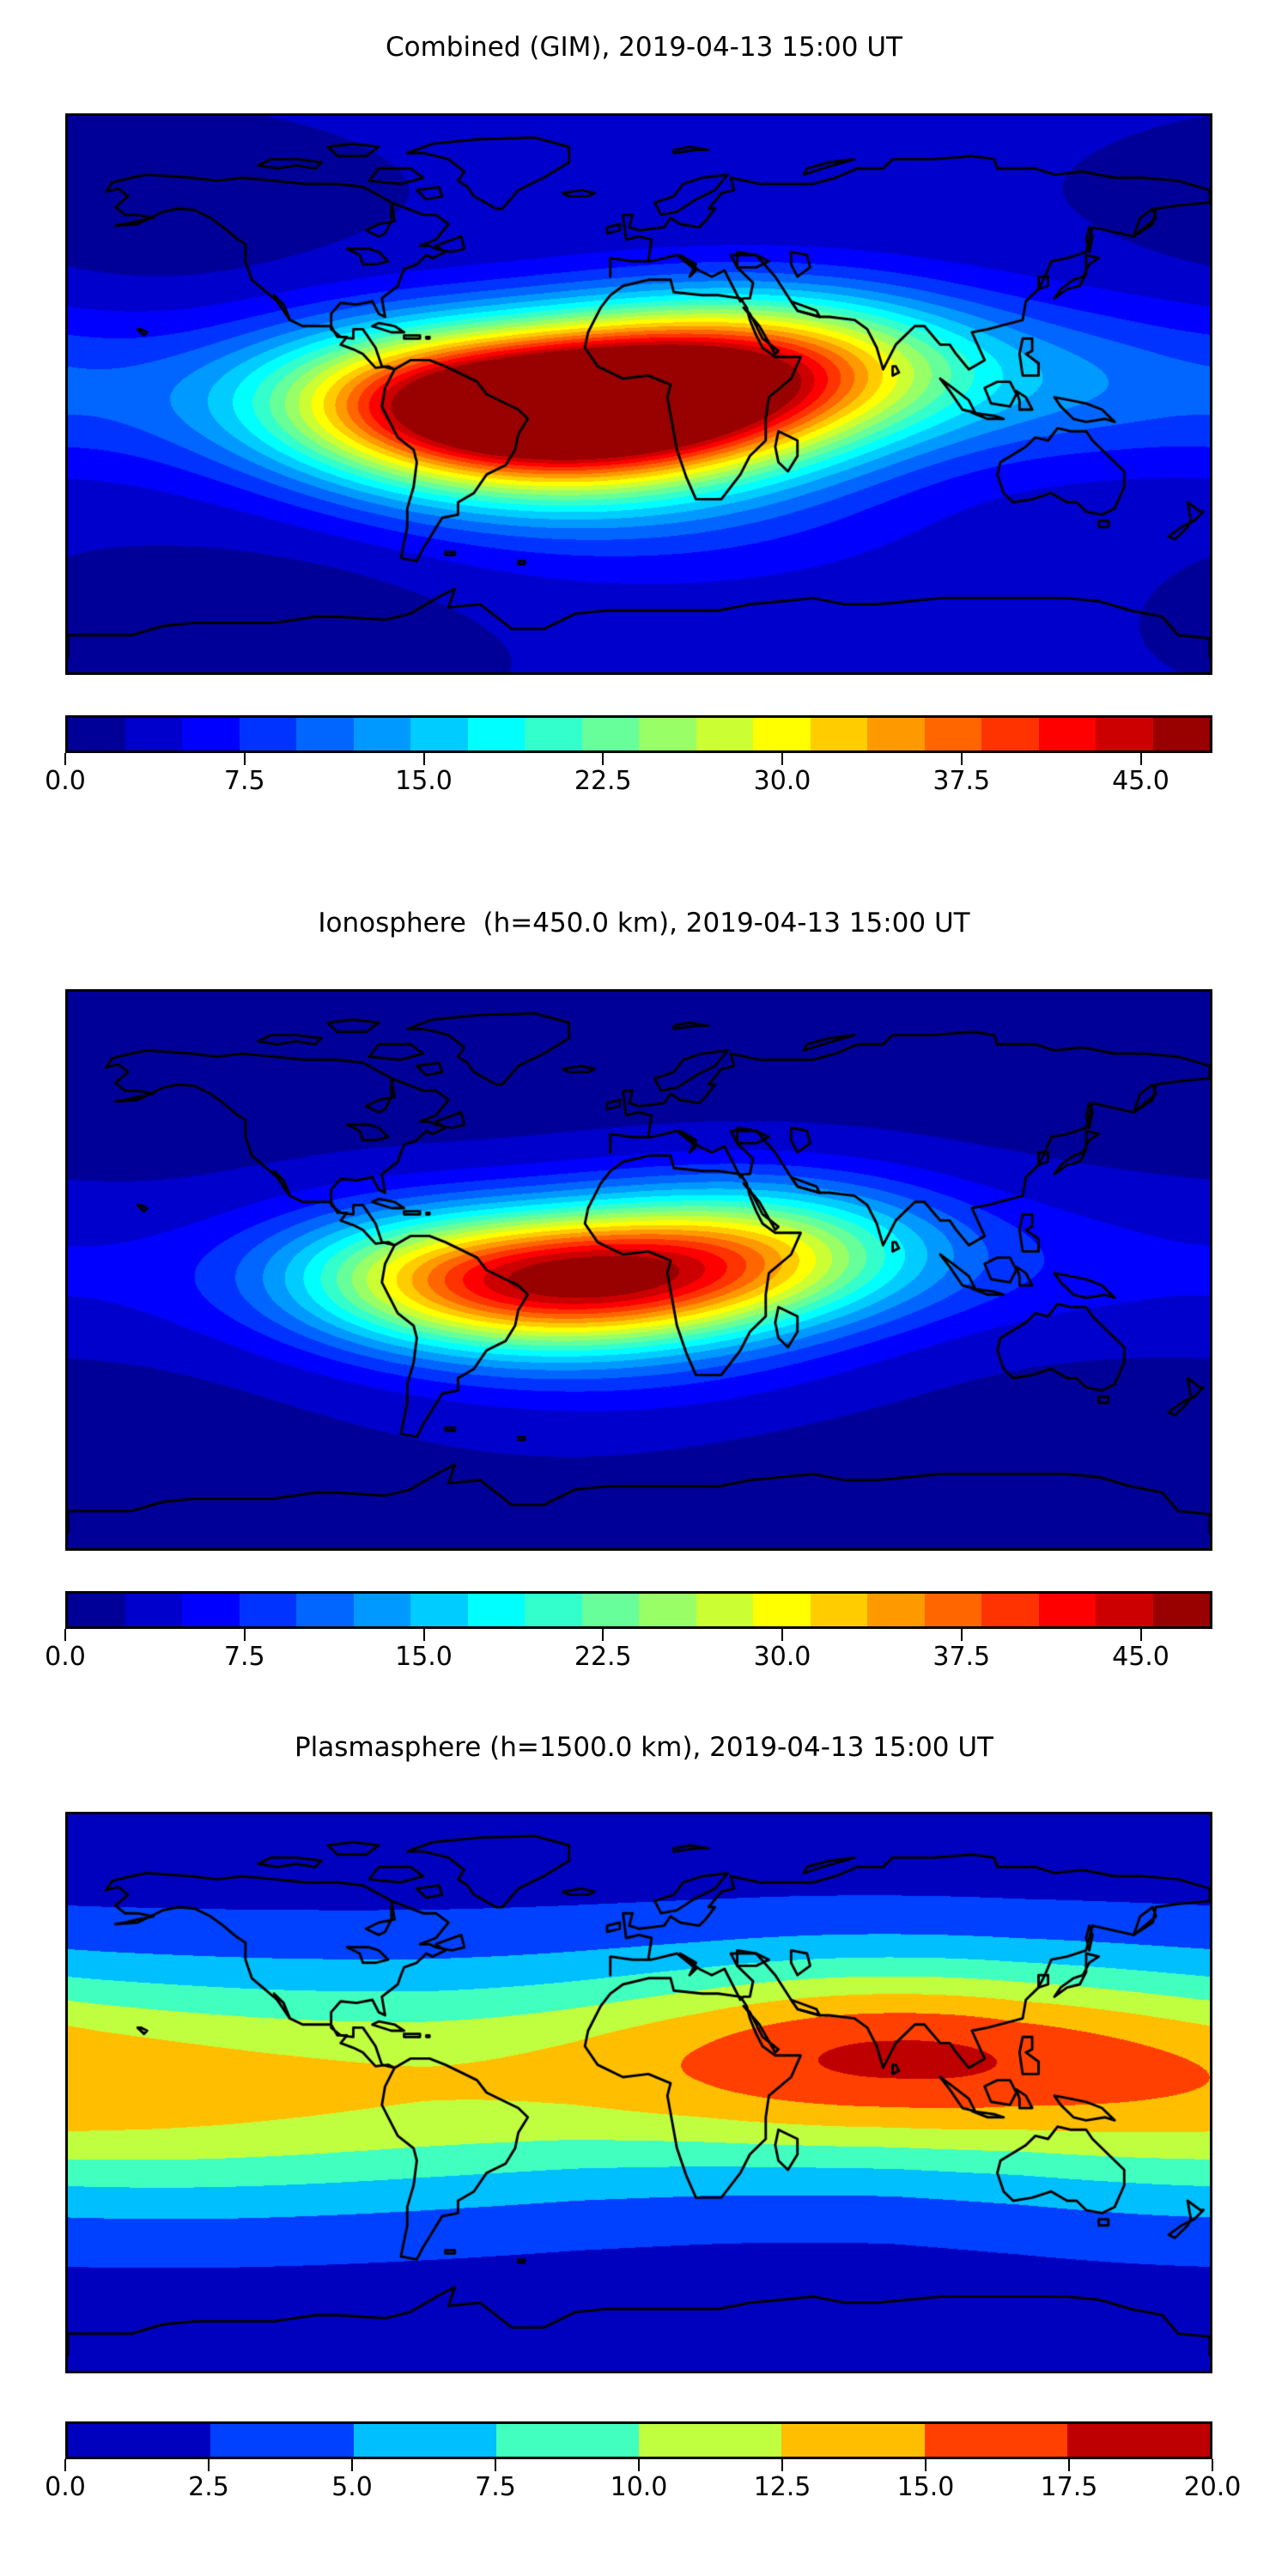 This screenshot has width=1288, height=2576. I want to click on colorbar-combined: 0.0 7.5 15.0 22.5 30.0 37.5 45.0, so click(629, 755).